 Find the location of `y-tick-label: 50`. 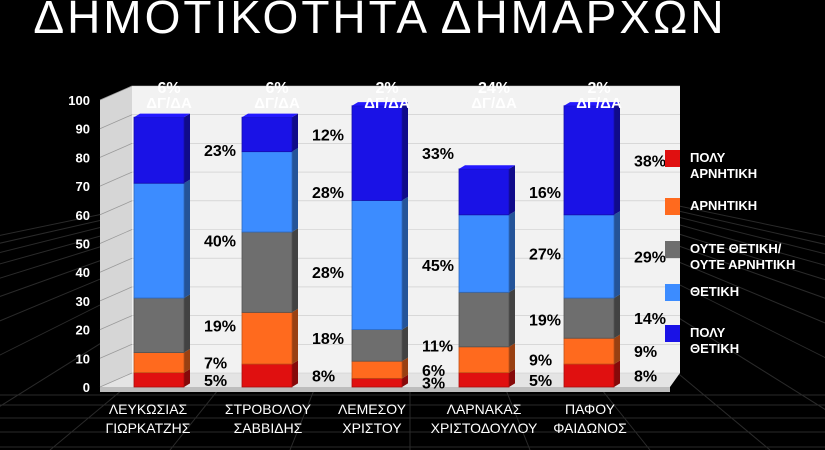

y-tick-label: 50 is located at coordinates (83, 244).